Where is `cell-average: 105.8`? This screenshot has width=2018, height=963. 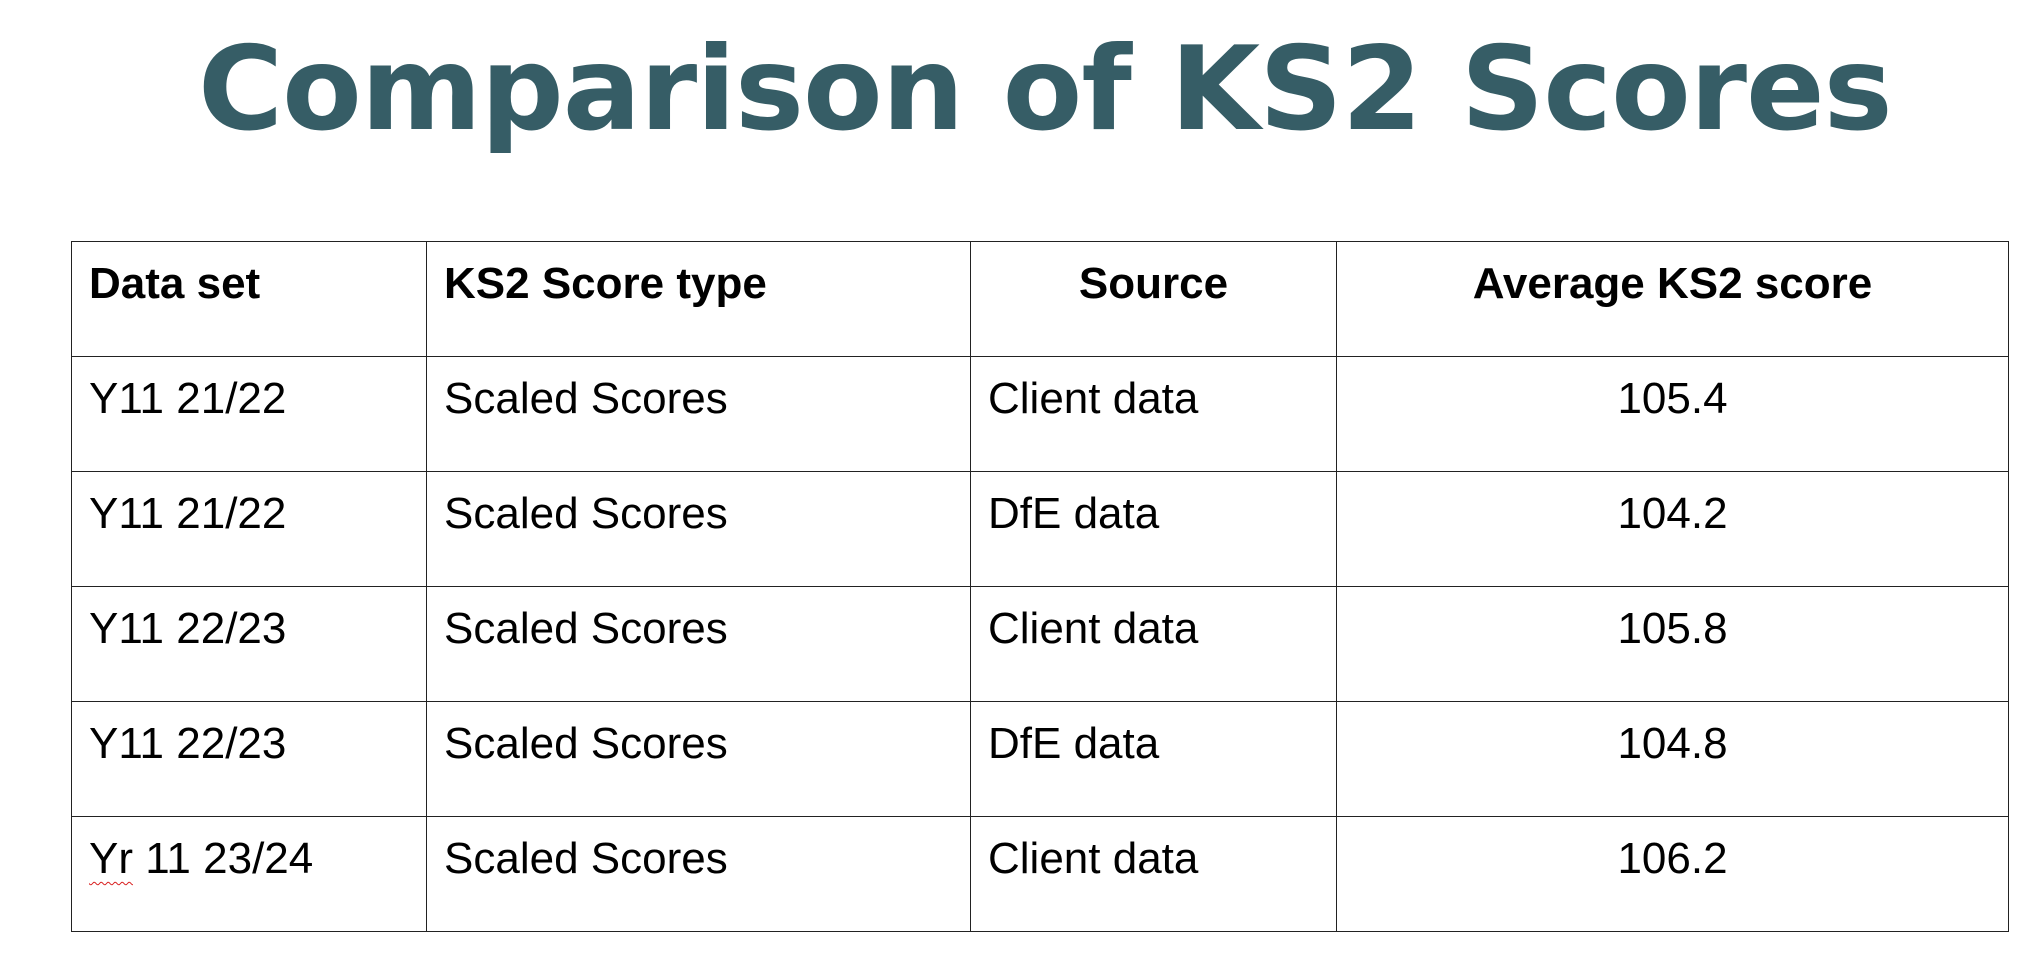 cell-average: 105.8 is located at coordinates (1672, 644).